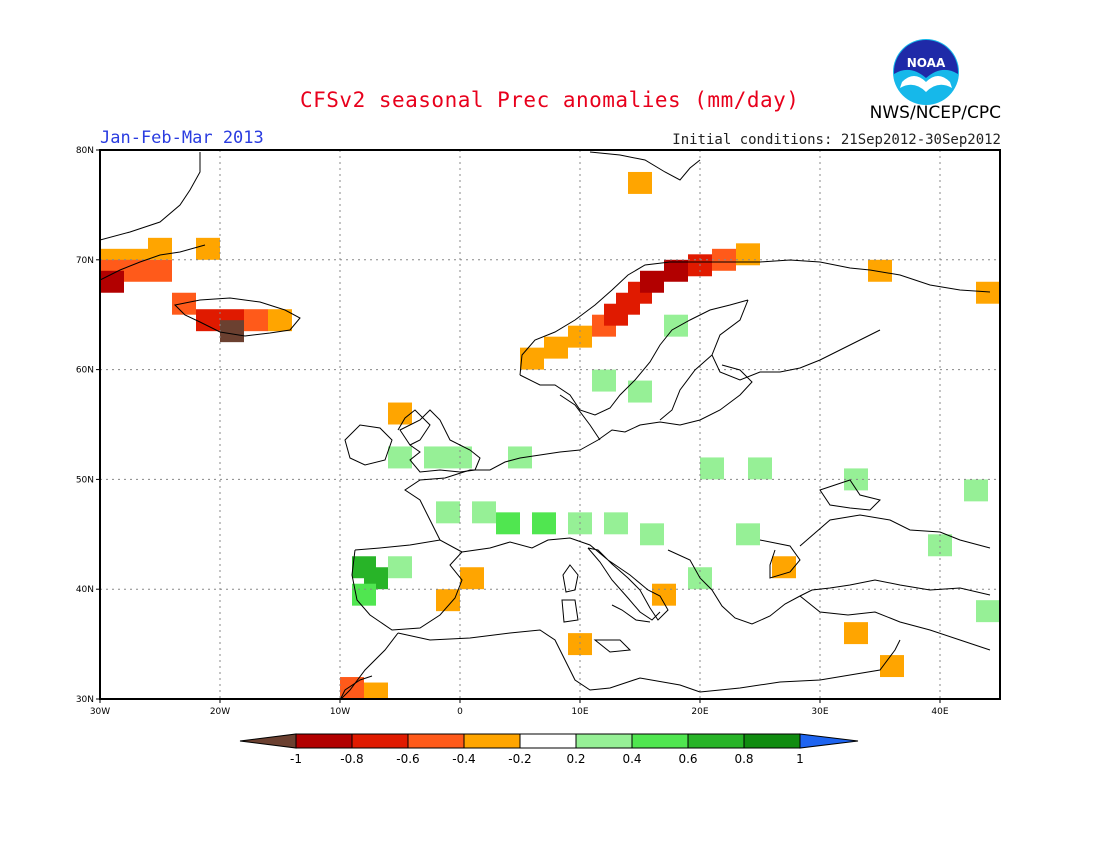 The image size is (1100, 850). I want to click on colorbar-tick-label: -0.6, so click(407, 759).